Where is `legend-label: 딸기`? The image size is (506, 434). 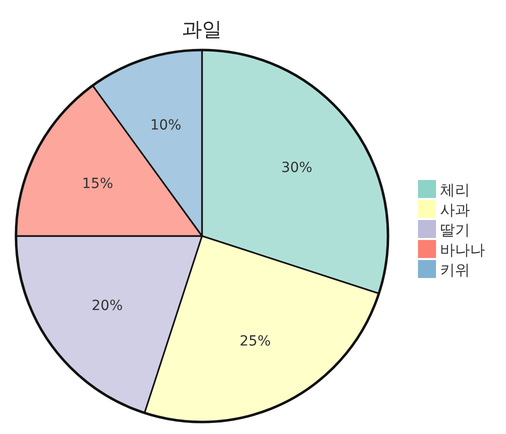
legend-label: 딸기 is located at coordinates (455, 230).